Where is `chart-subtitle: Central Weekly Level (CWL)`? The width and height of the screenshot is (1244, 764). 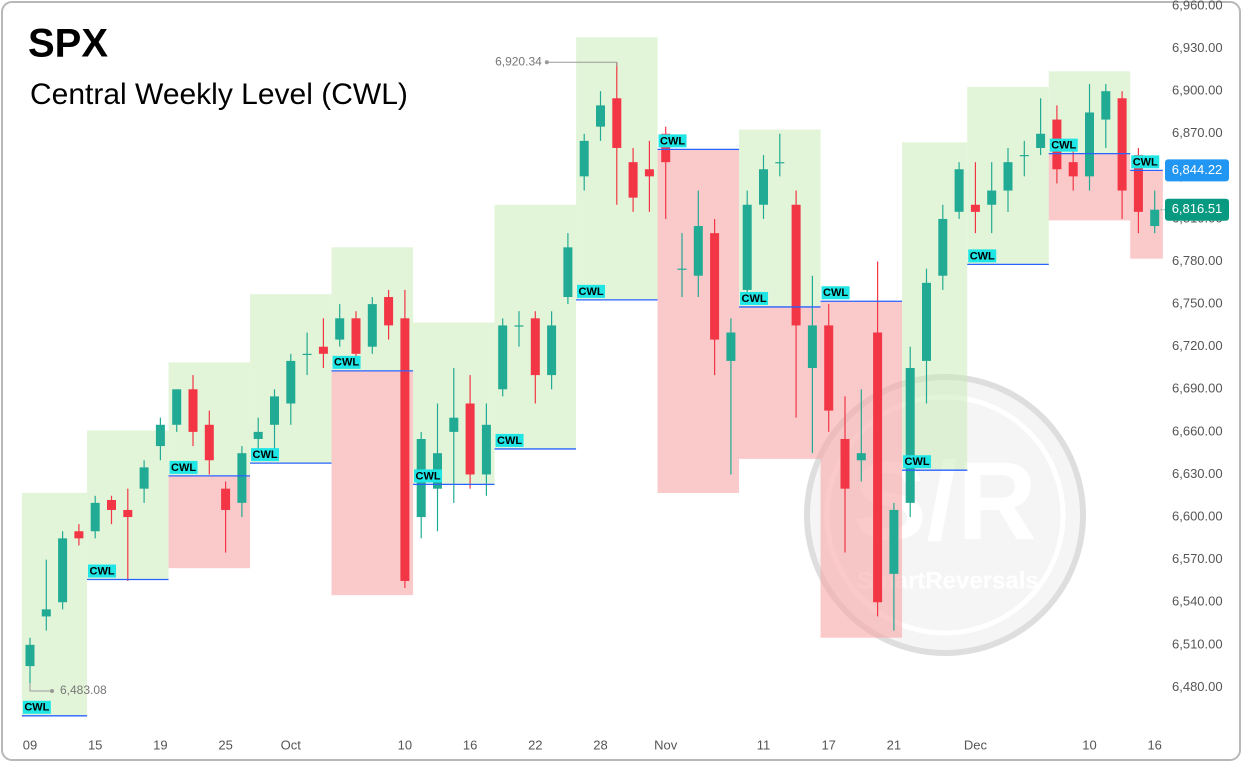 chart-subtitle: Central Weekly Level (CWL) is located at coordinates (219, 94).